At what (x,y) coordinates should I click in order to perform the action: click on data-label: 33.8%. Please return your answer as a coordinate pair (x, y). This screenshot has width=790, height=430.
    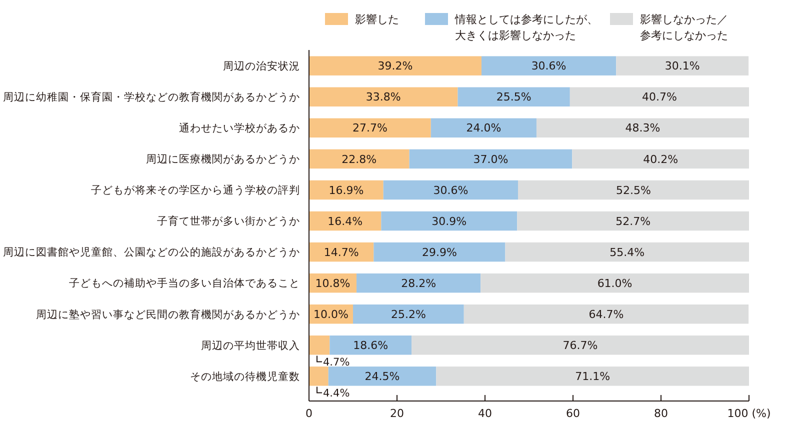
    Looking at the image, I should click on (383, 97).